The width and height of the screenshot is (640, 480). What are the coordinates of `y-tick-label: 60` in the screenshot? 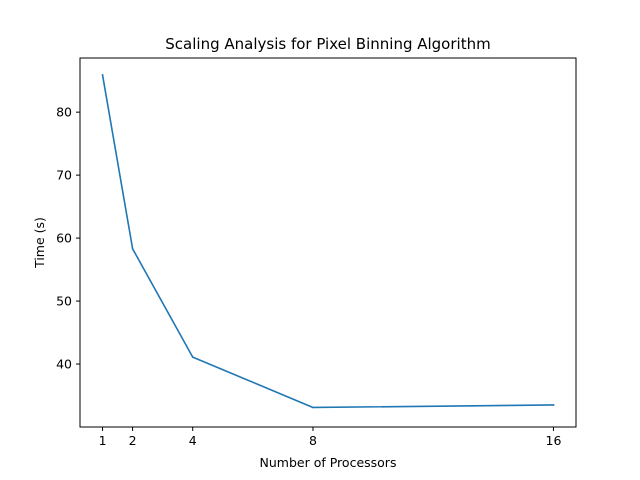 It's located at (64, 238).